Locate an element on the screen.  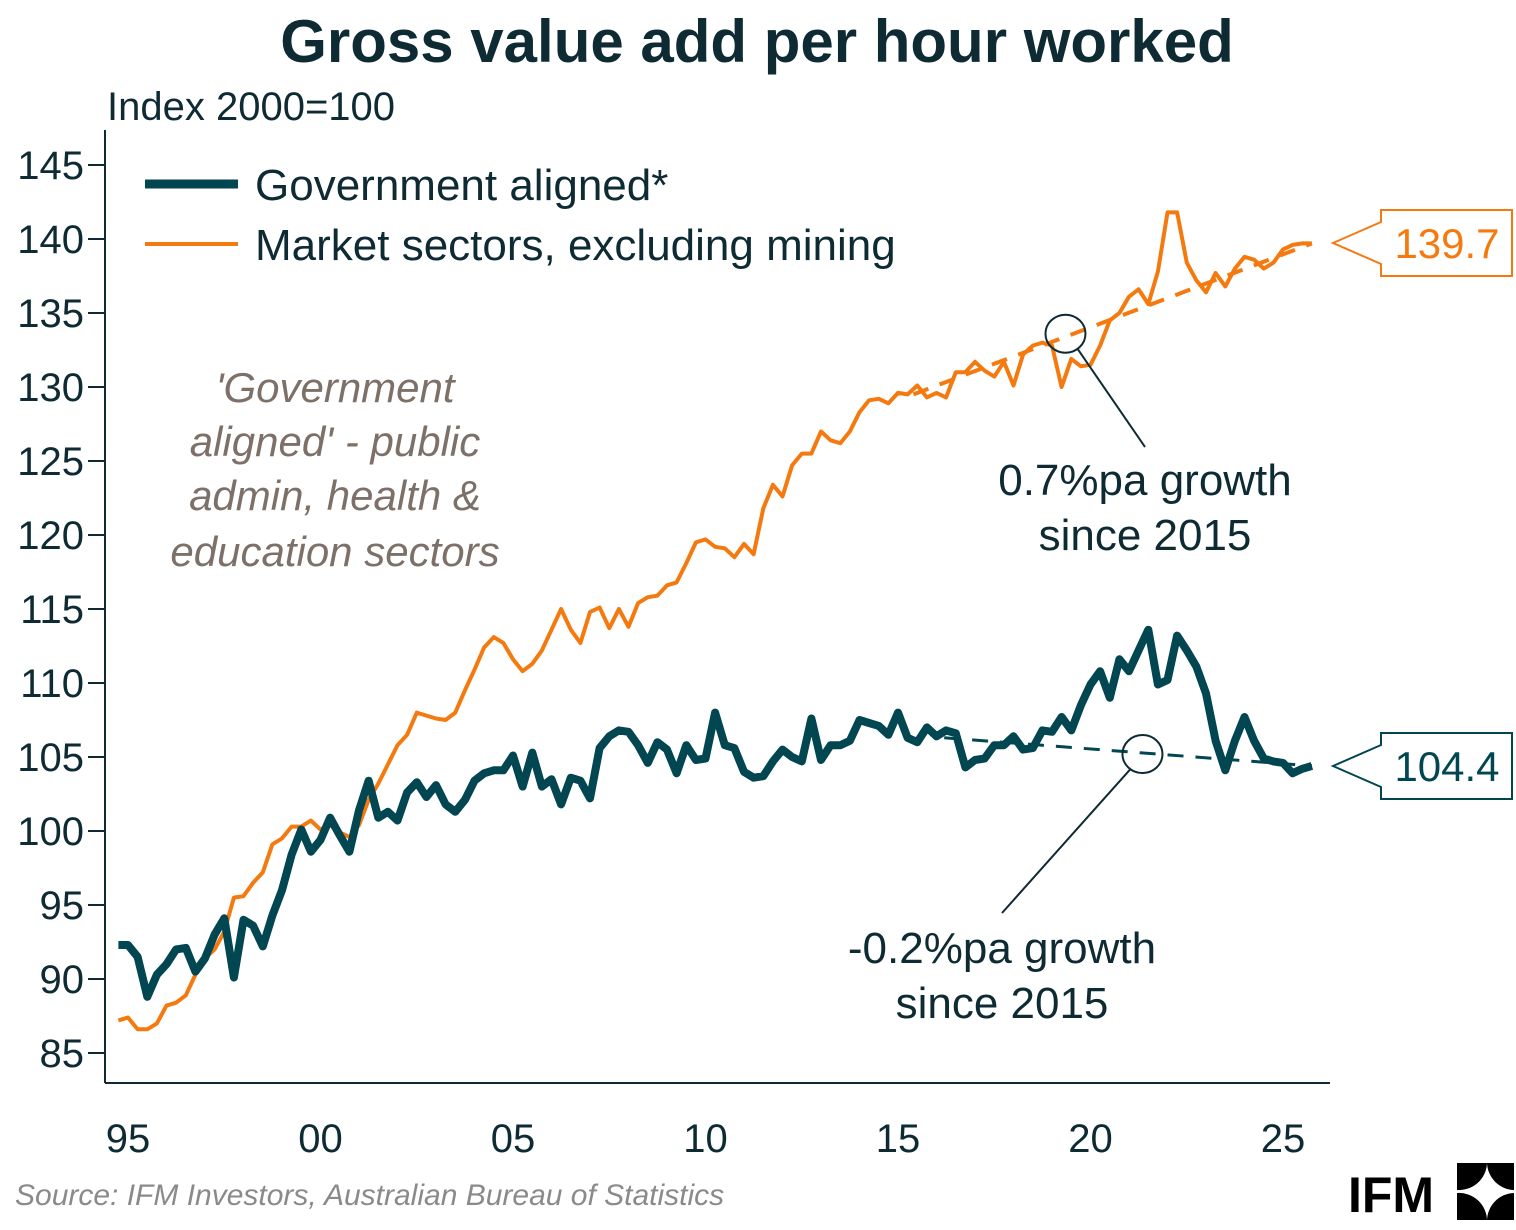
y-tick-label: 110 is located at coordinates (52, 684).